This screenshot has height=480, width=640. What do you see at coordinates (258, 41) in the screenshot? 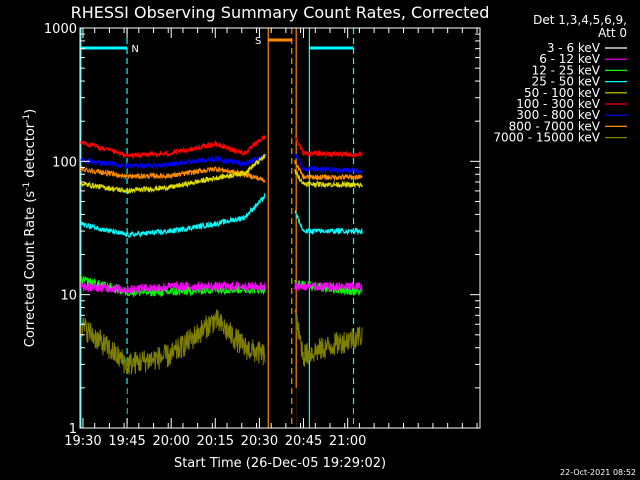
I see `annotation-label-s: S` at bounding box center [258, 41].